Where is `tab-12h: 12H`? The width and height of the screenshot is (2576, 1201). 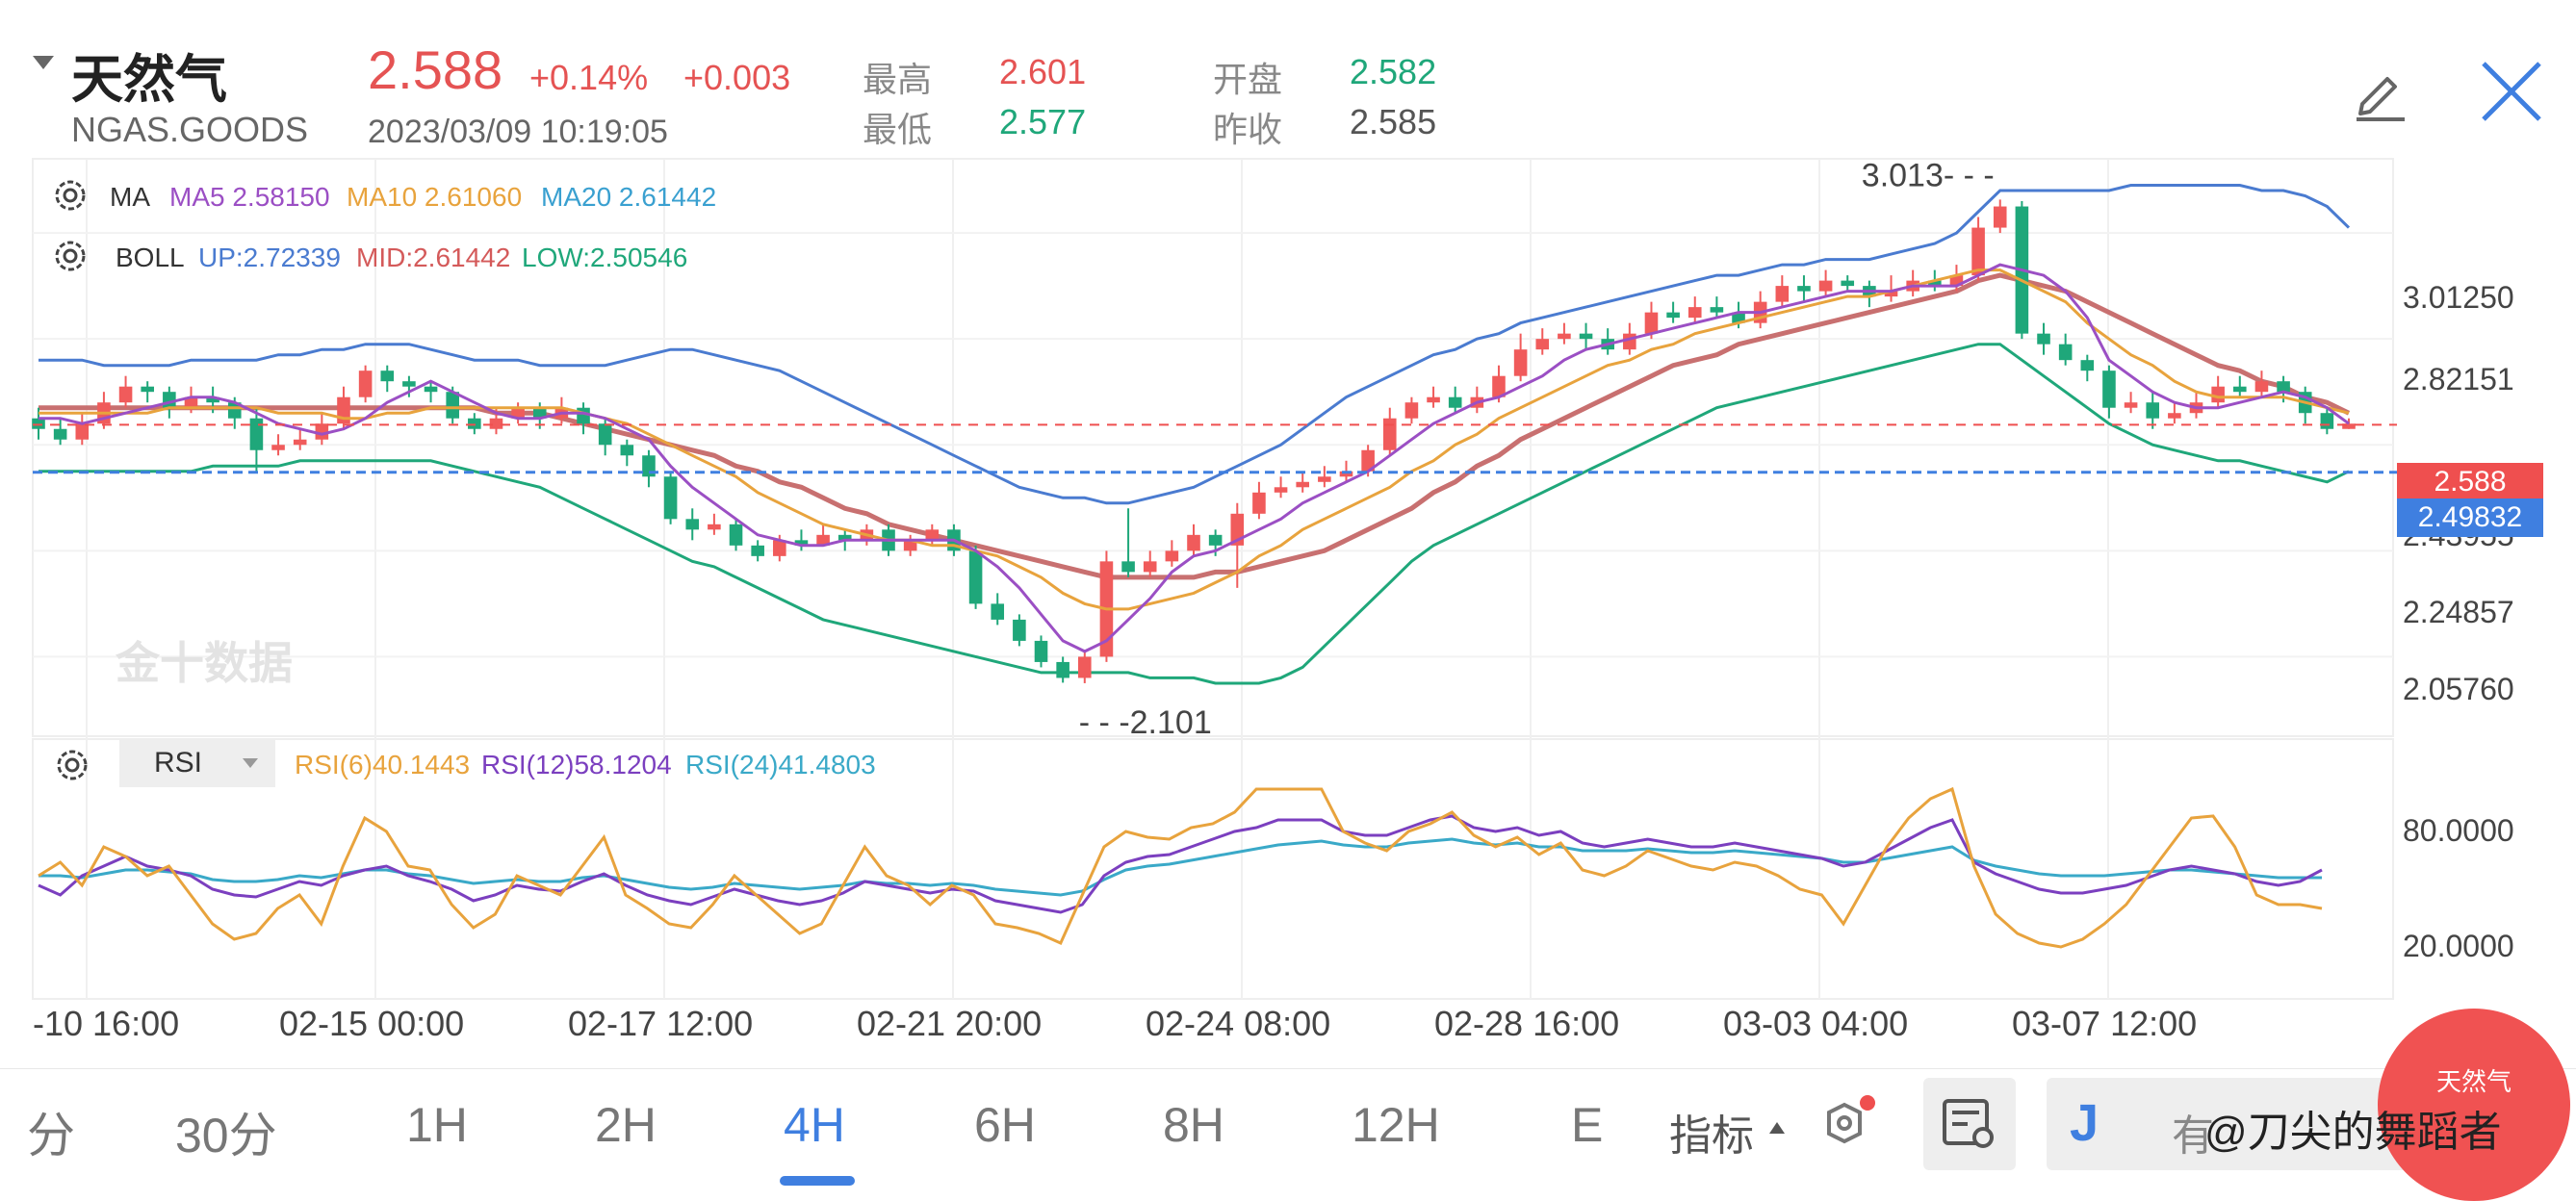
tab-12h: 12H is located at coordinates (1396, 1125).